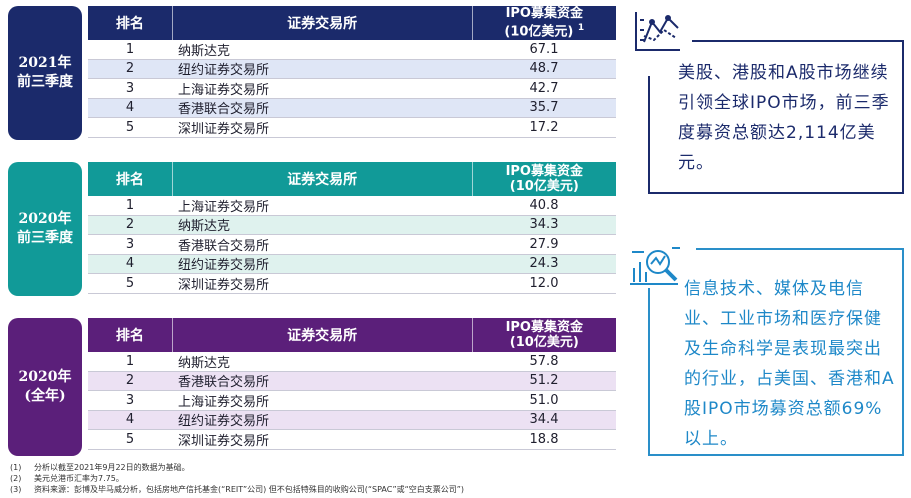 This screenshot has width=911, height=498. I want to click on footnote: (1) 分析以截至2021年9月22日的数据为基础。, so click(237, 467).